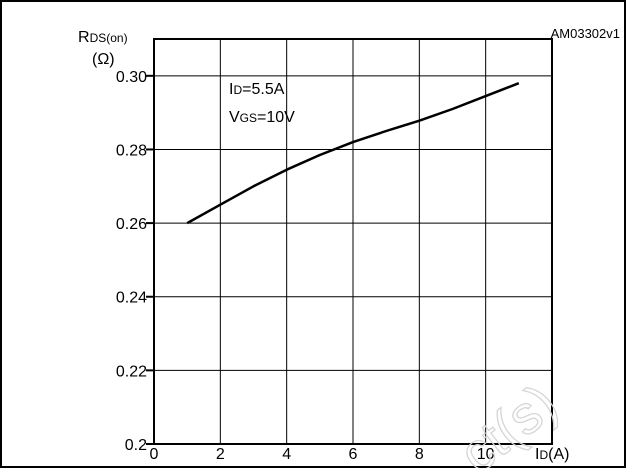  I want to click on x-tick-label: 8, so click(419, 454).